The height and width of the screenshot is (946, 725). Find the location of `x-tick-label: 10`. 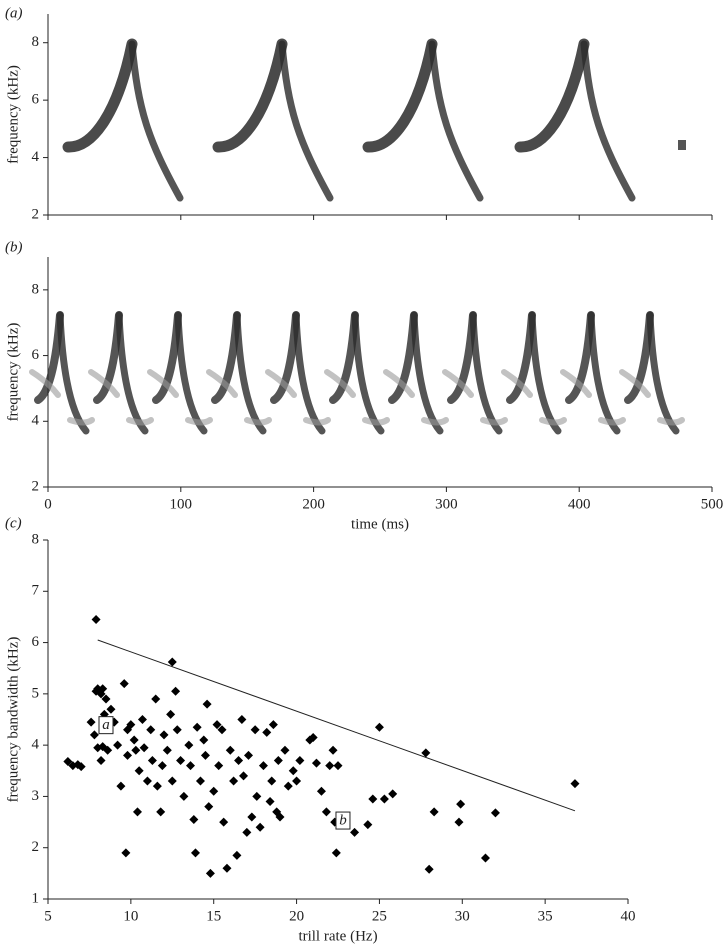

x-tick-label: 10 is located at coordinates (130, 916).